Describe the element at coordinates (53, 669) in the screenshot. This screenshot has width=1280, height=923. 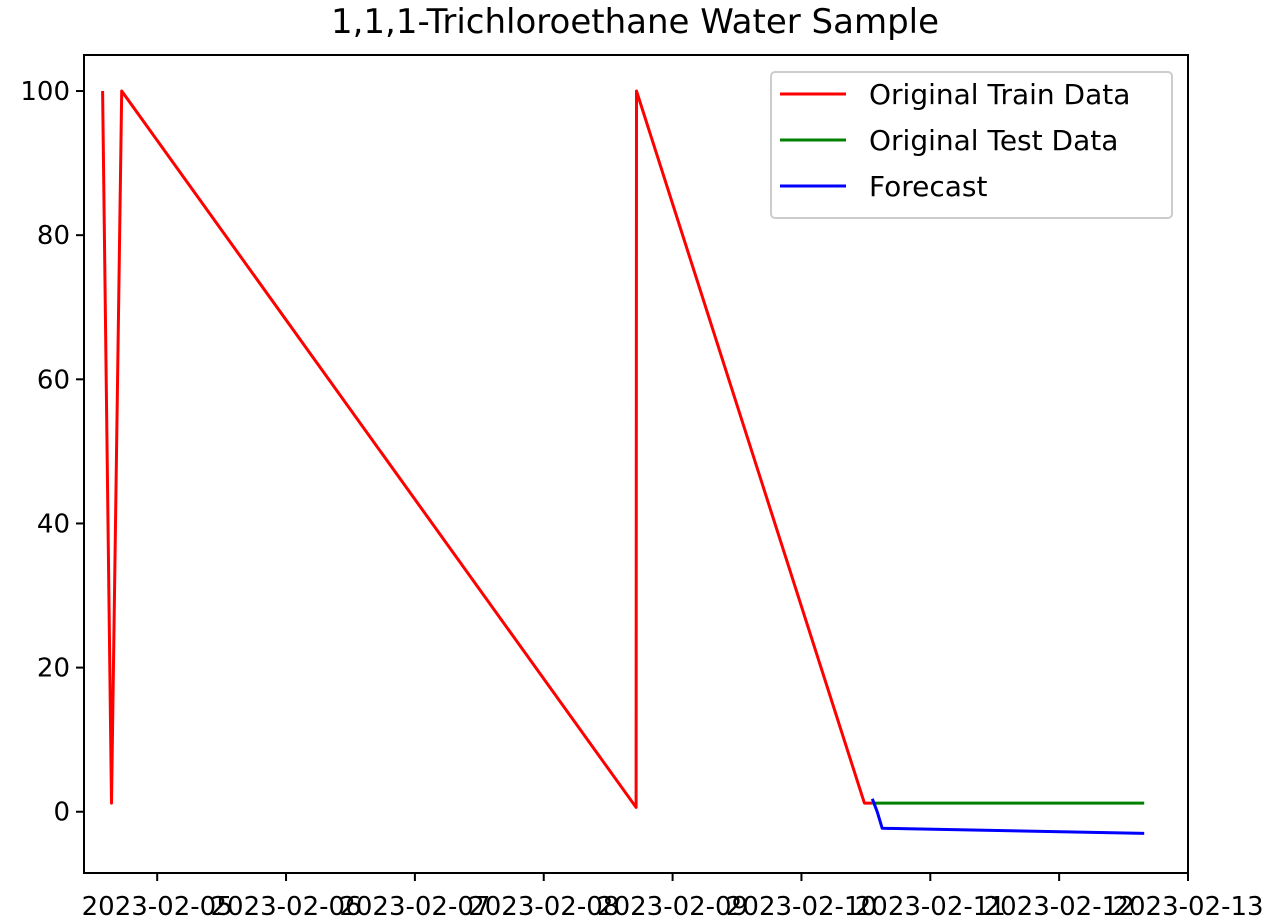
I see `y-tick-label: 20` at that location.